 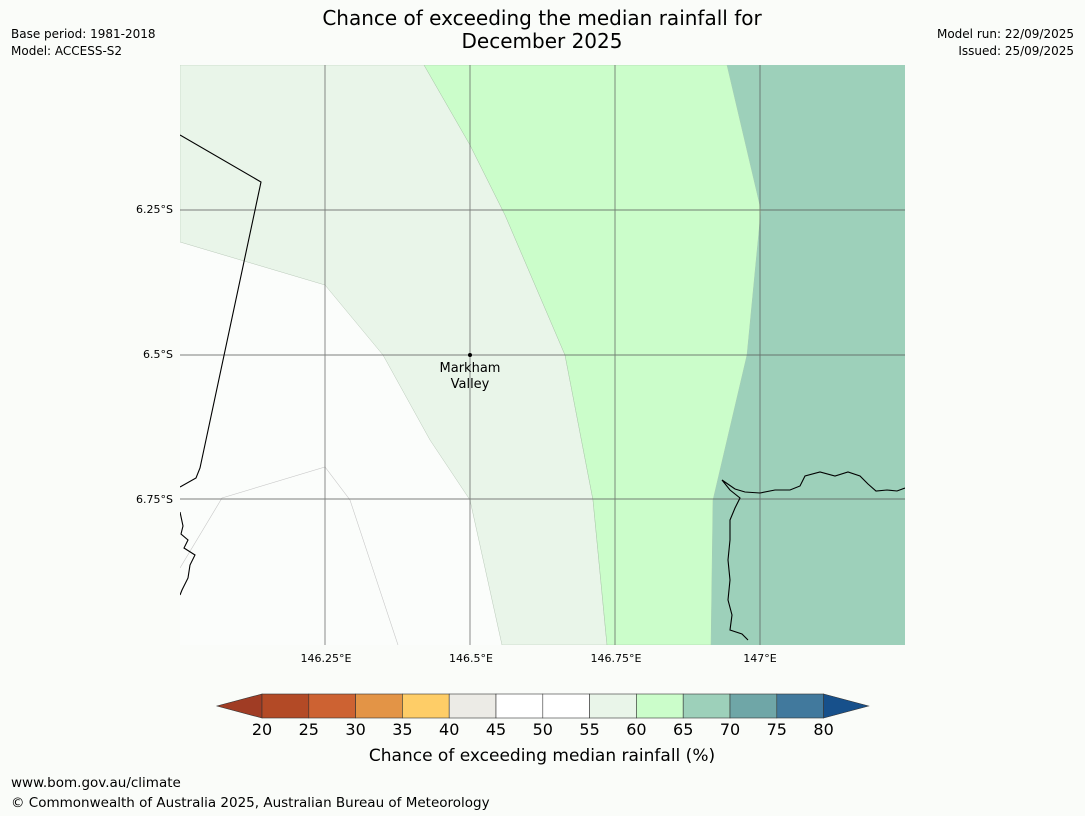 I want to click on lat-label: 6.5°S, so click(x=158, y=354).